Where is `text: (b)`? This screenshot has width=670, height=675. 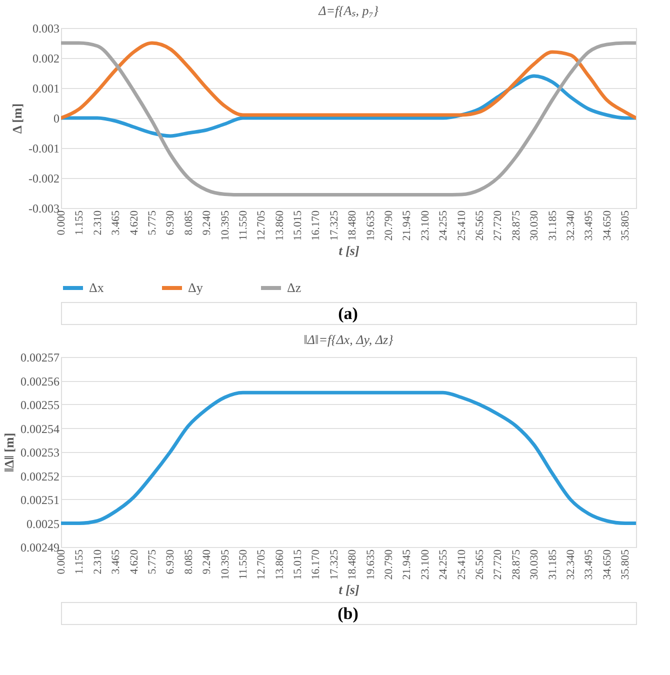
text: (b) is located at coordinates (348, 613).